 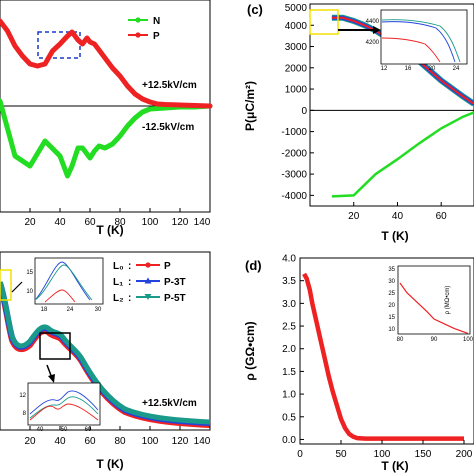 What do you see at coordinates (294, 175) in the screenshot?
I see `y-tick-label: -3000` at bounding box center [294, 175].